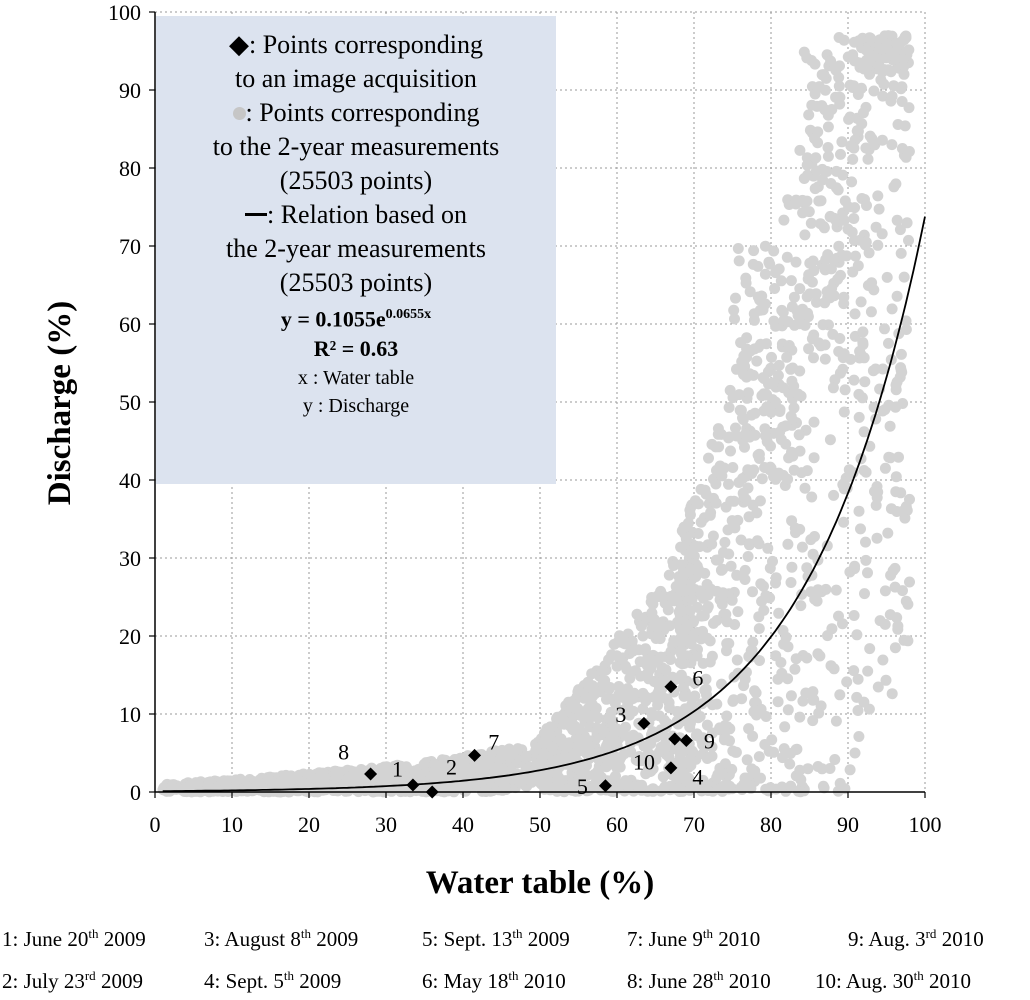 This screenshot has height=1000, width=1030. I want to click on x-tick-label: 70, so click(694, 824).